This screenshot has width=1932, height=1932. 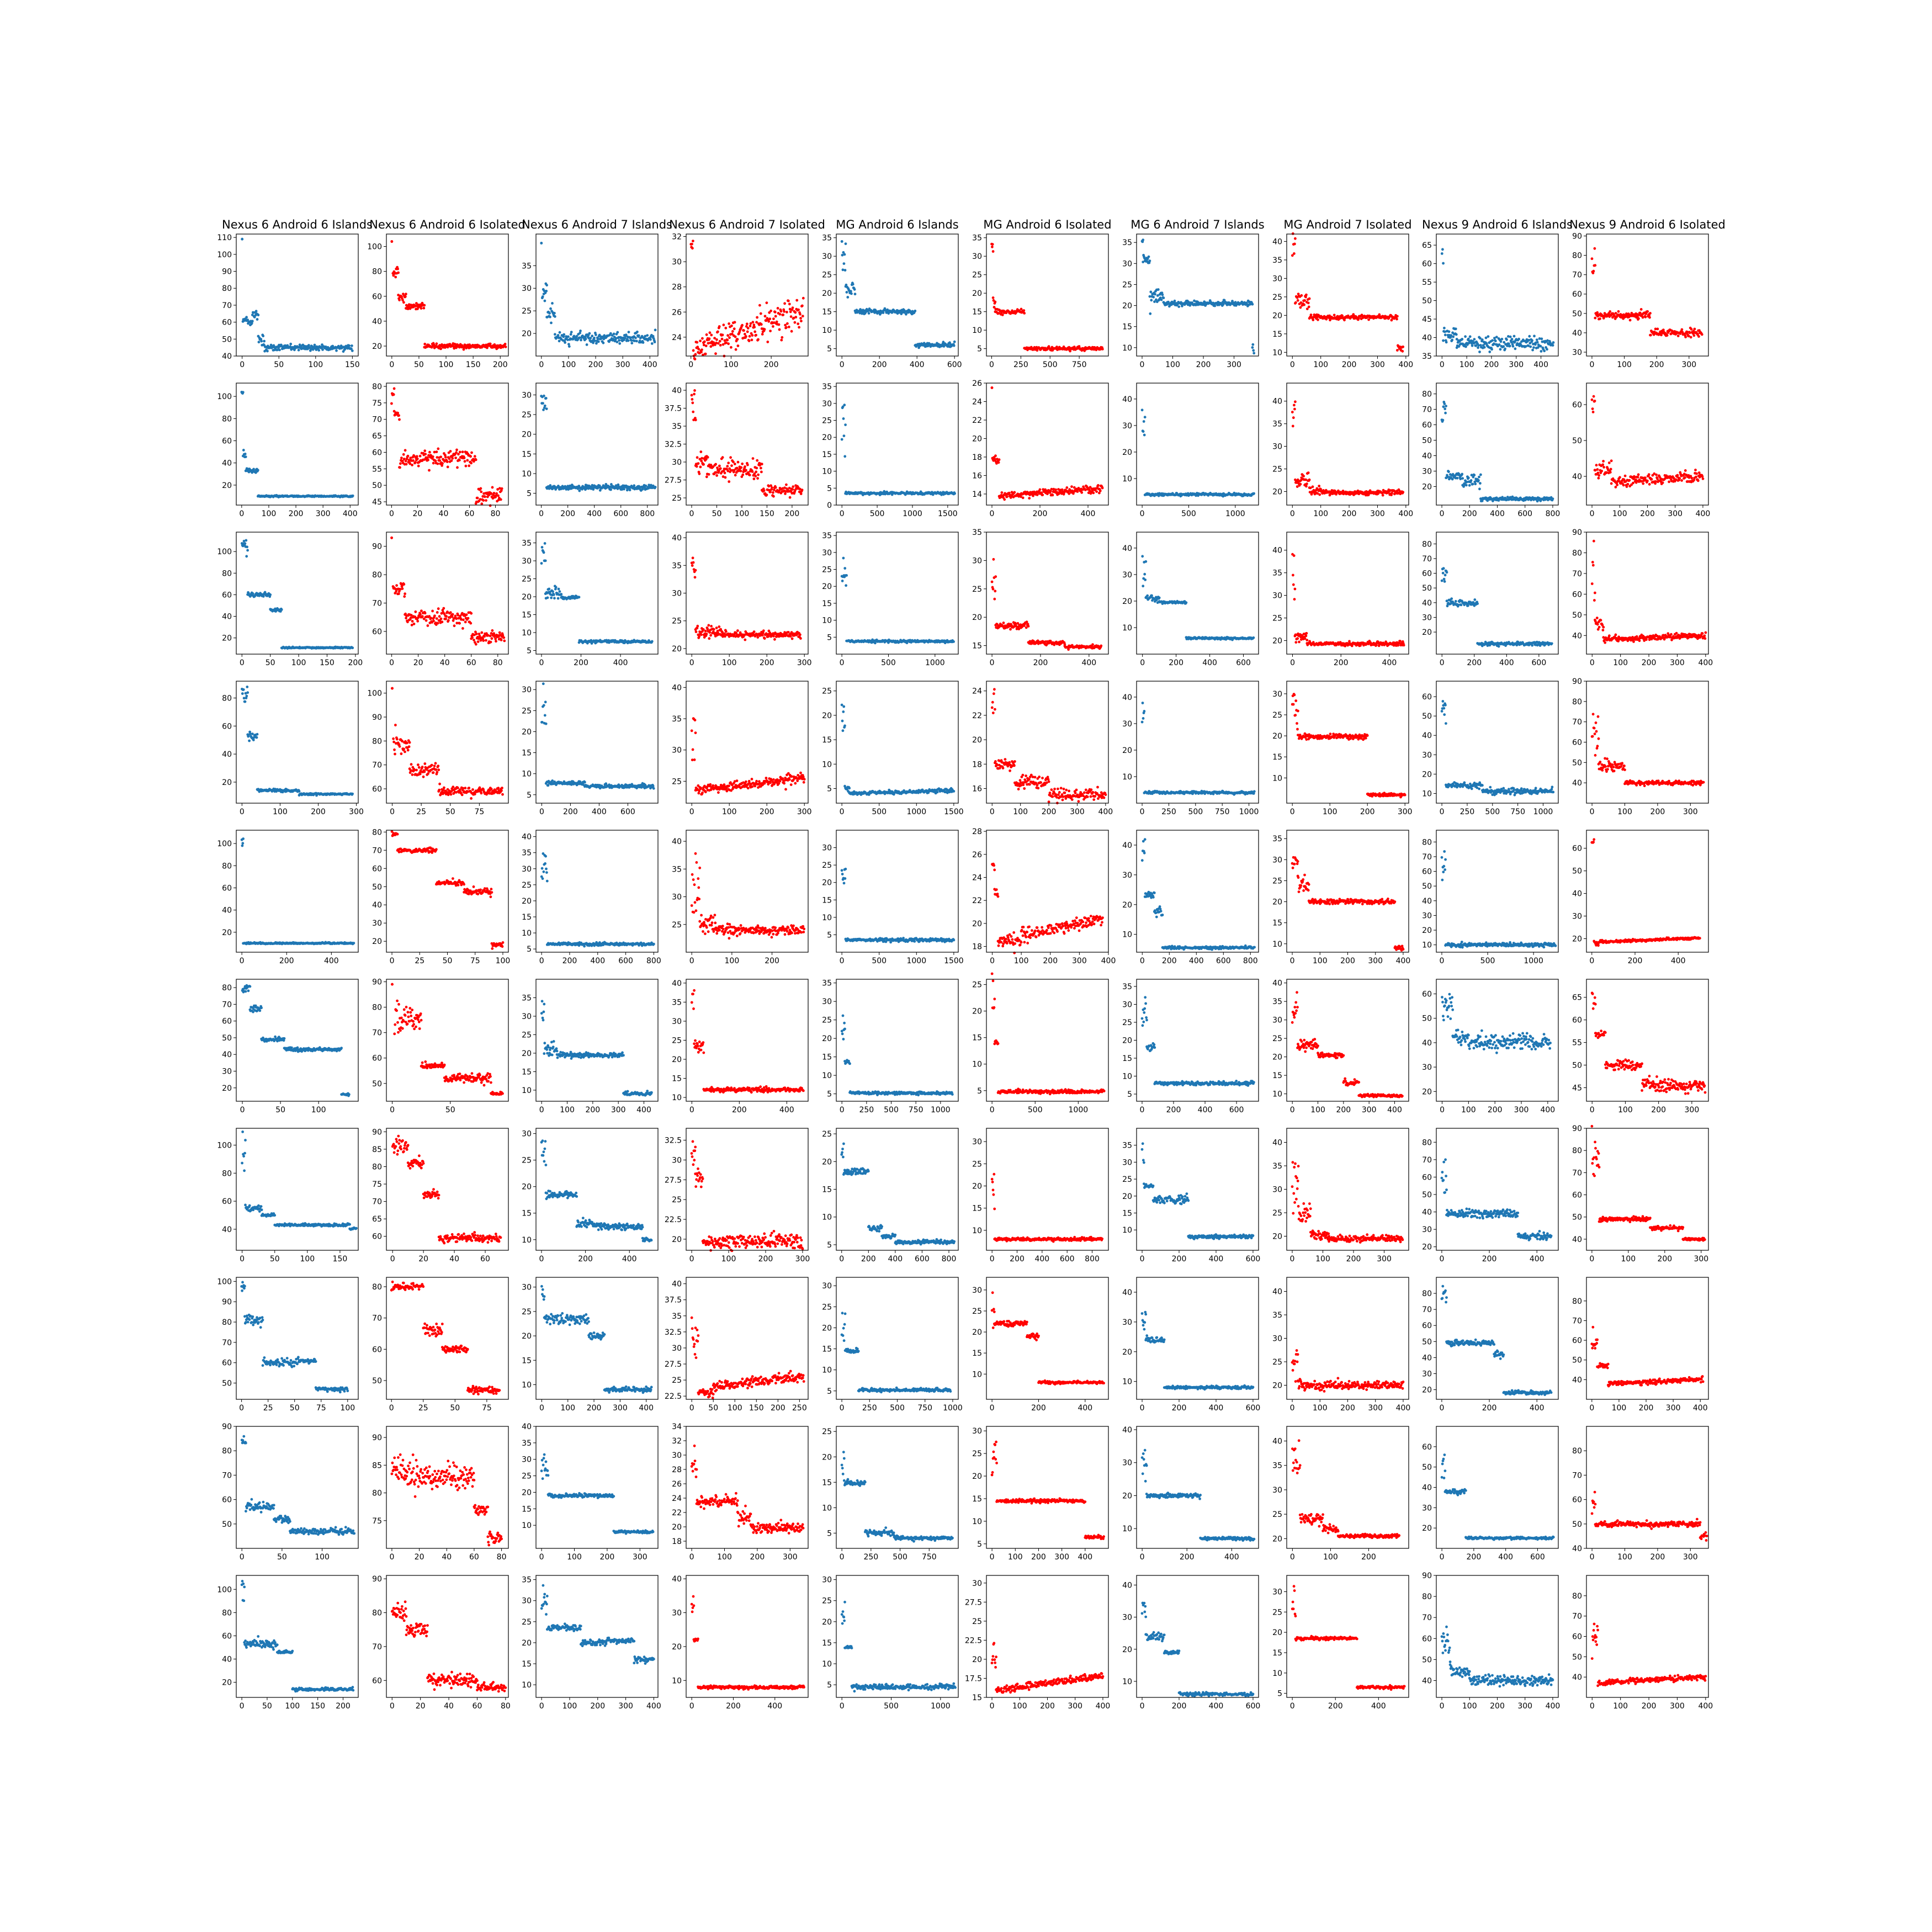 What do you see at coordinates (1050, 365) in the screenshot?
I see `x-tick-label: 500` at bounding box center [1050, 365].